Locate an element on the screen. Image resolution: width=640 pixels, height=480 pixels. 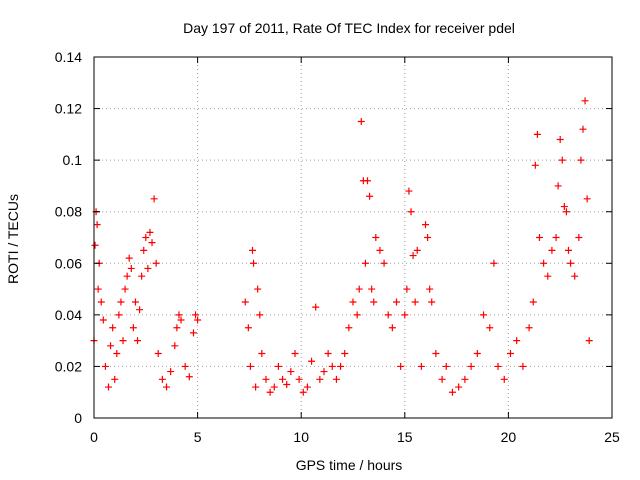
x-tick-label: 20 is located at coordinates (509, 437).